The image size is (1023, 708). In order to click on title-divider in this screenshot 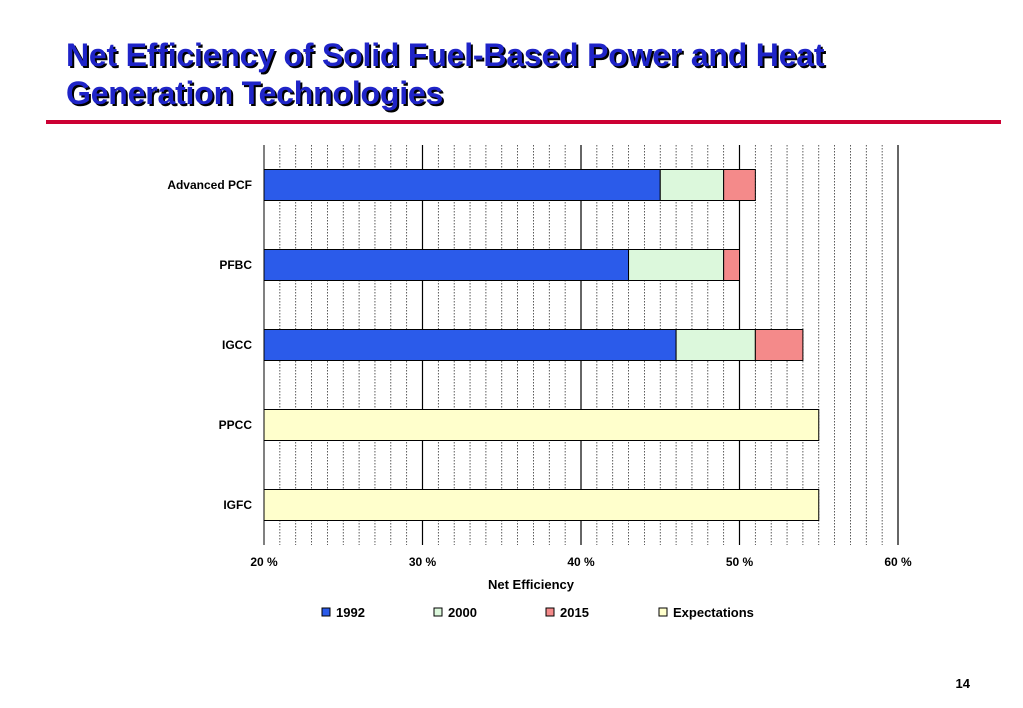, I will do `click(523, 122)`.